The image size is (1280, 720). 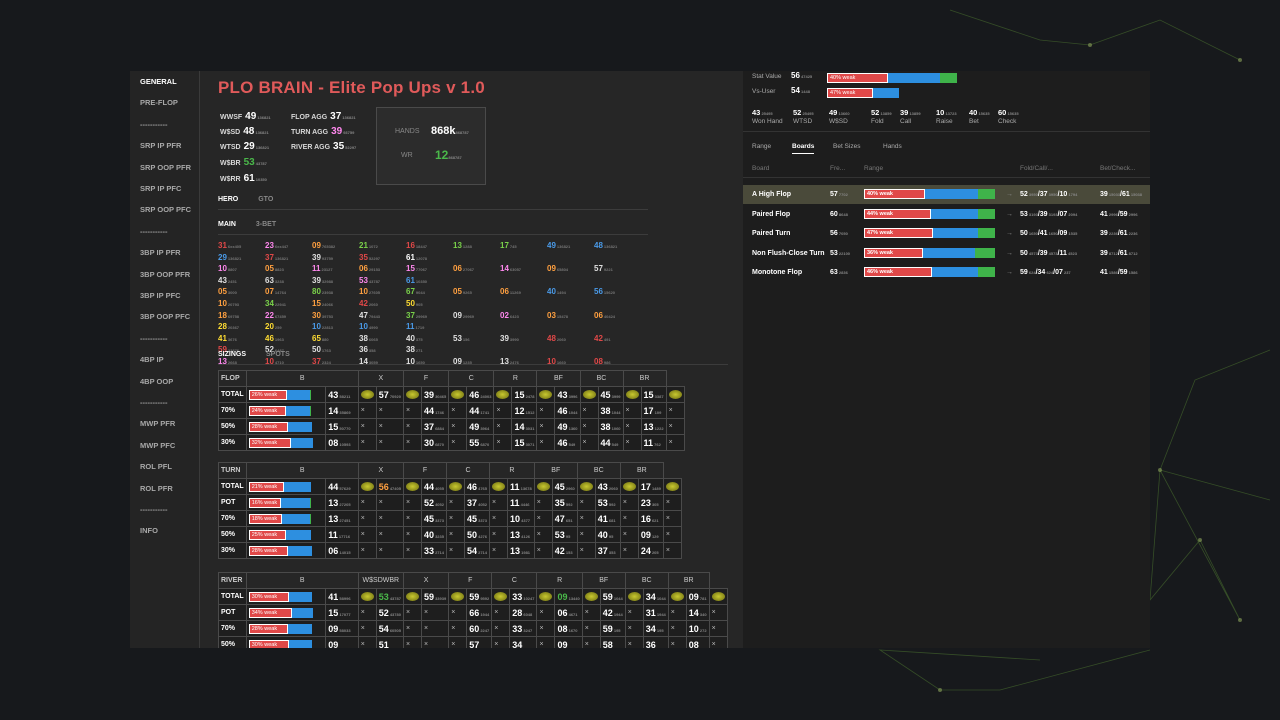 What do you see at coordinates (156, 467) in the screenshot?
I see `sidebar-item: ROL PFL` at bounding box center [156, 467].